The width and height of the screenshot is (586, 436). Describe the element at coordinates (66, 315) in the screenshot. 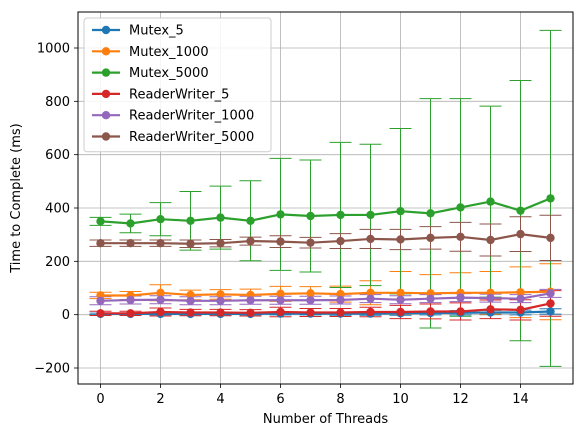

I see `y-tick-label: 0` at that location.